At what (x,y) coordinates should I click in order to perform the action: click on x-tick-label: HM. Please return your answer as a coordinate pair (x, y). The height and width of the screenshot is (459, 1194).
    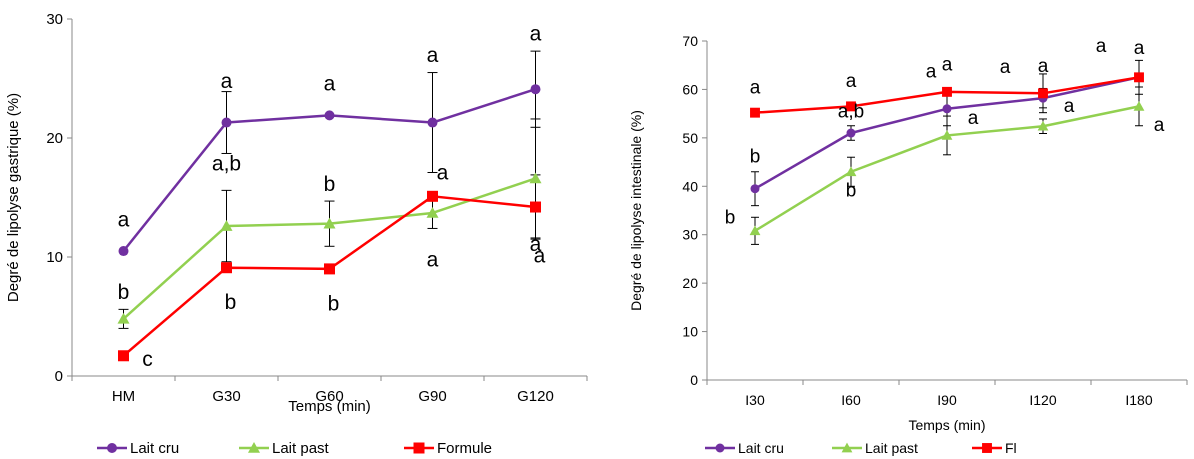
    Looking at the image, I should click on (123, 396).